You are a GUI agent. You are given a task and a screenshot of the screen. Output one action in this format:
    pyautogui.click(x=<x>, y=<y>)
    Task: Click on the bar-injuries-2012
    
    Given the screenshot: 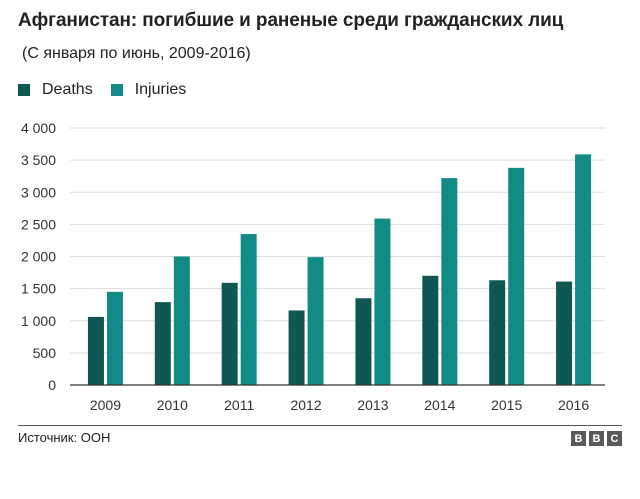 What is the action you would take?
    pyautogui.click(x=315, y=321)
    